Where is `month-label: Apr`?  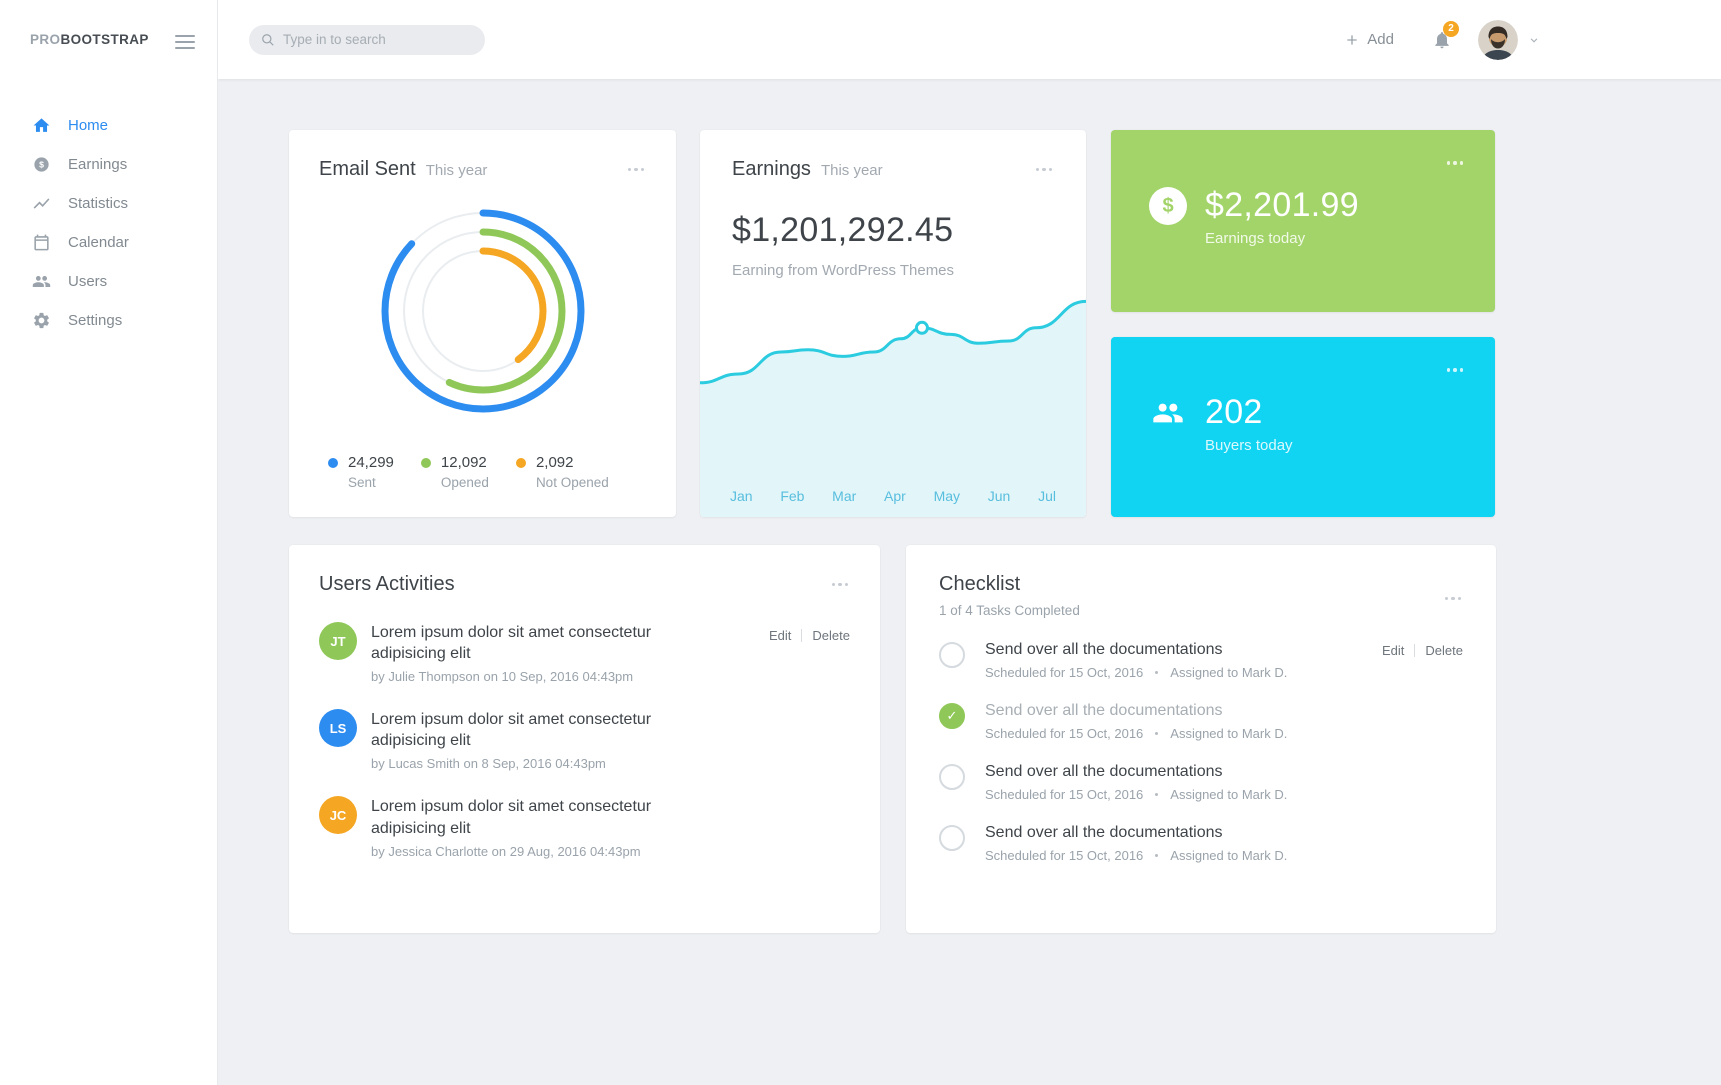
month-label: Apr is located at coordinates (895, 496).